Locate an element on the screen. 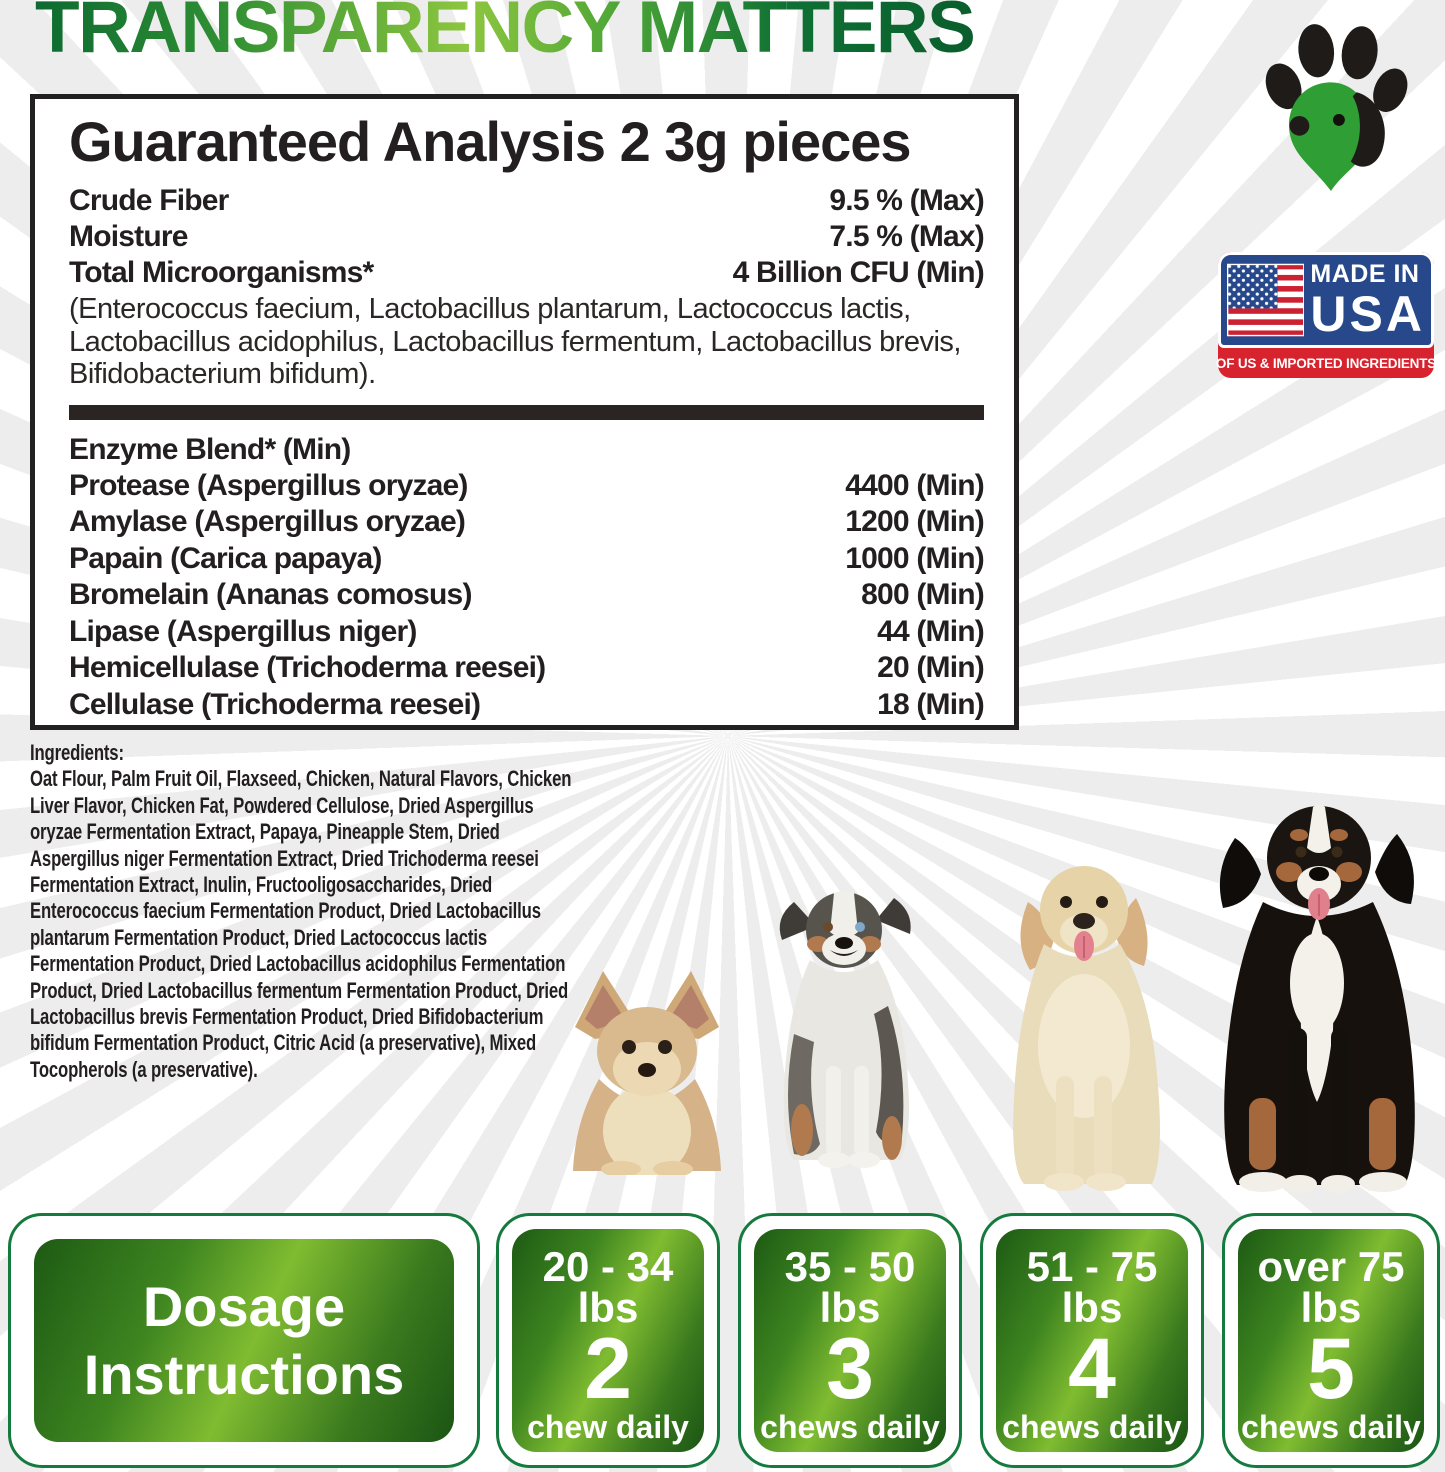 This screenshot has height=1472, width=1445. weight-card-inner: 51 - 75 lbs 4 chews daily is located at coordinates (1092, 1340).